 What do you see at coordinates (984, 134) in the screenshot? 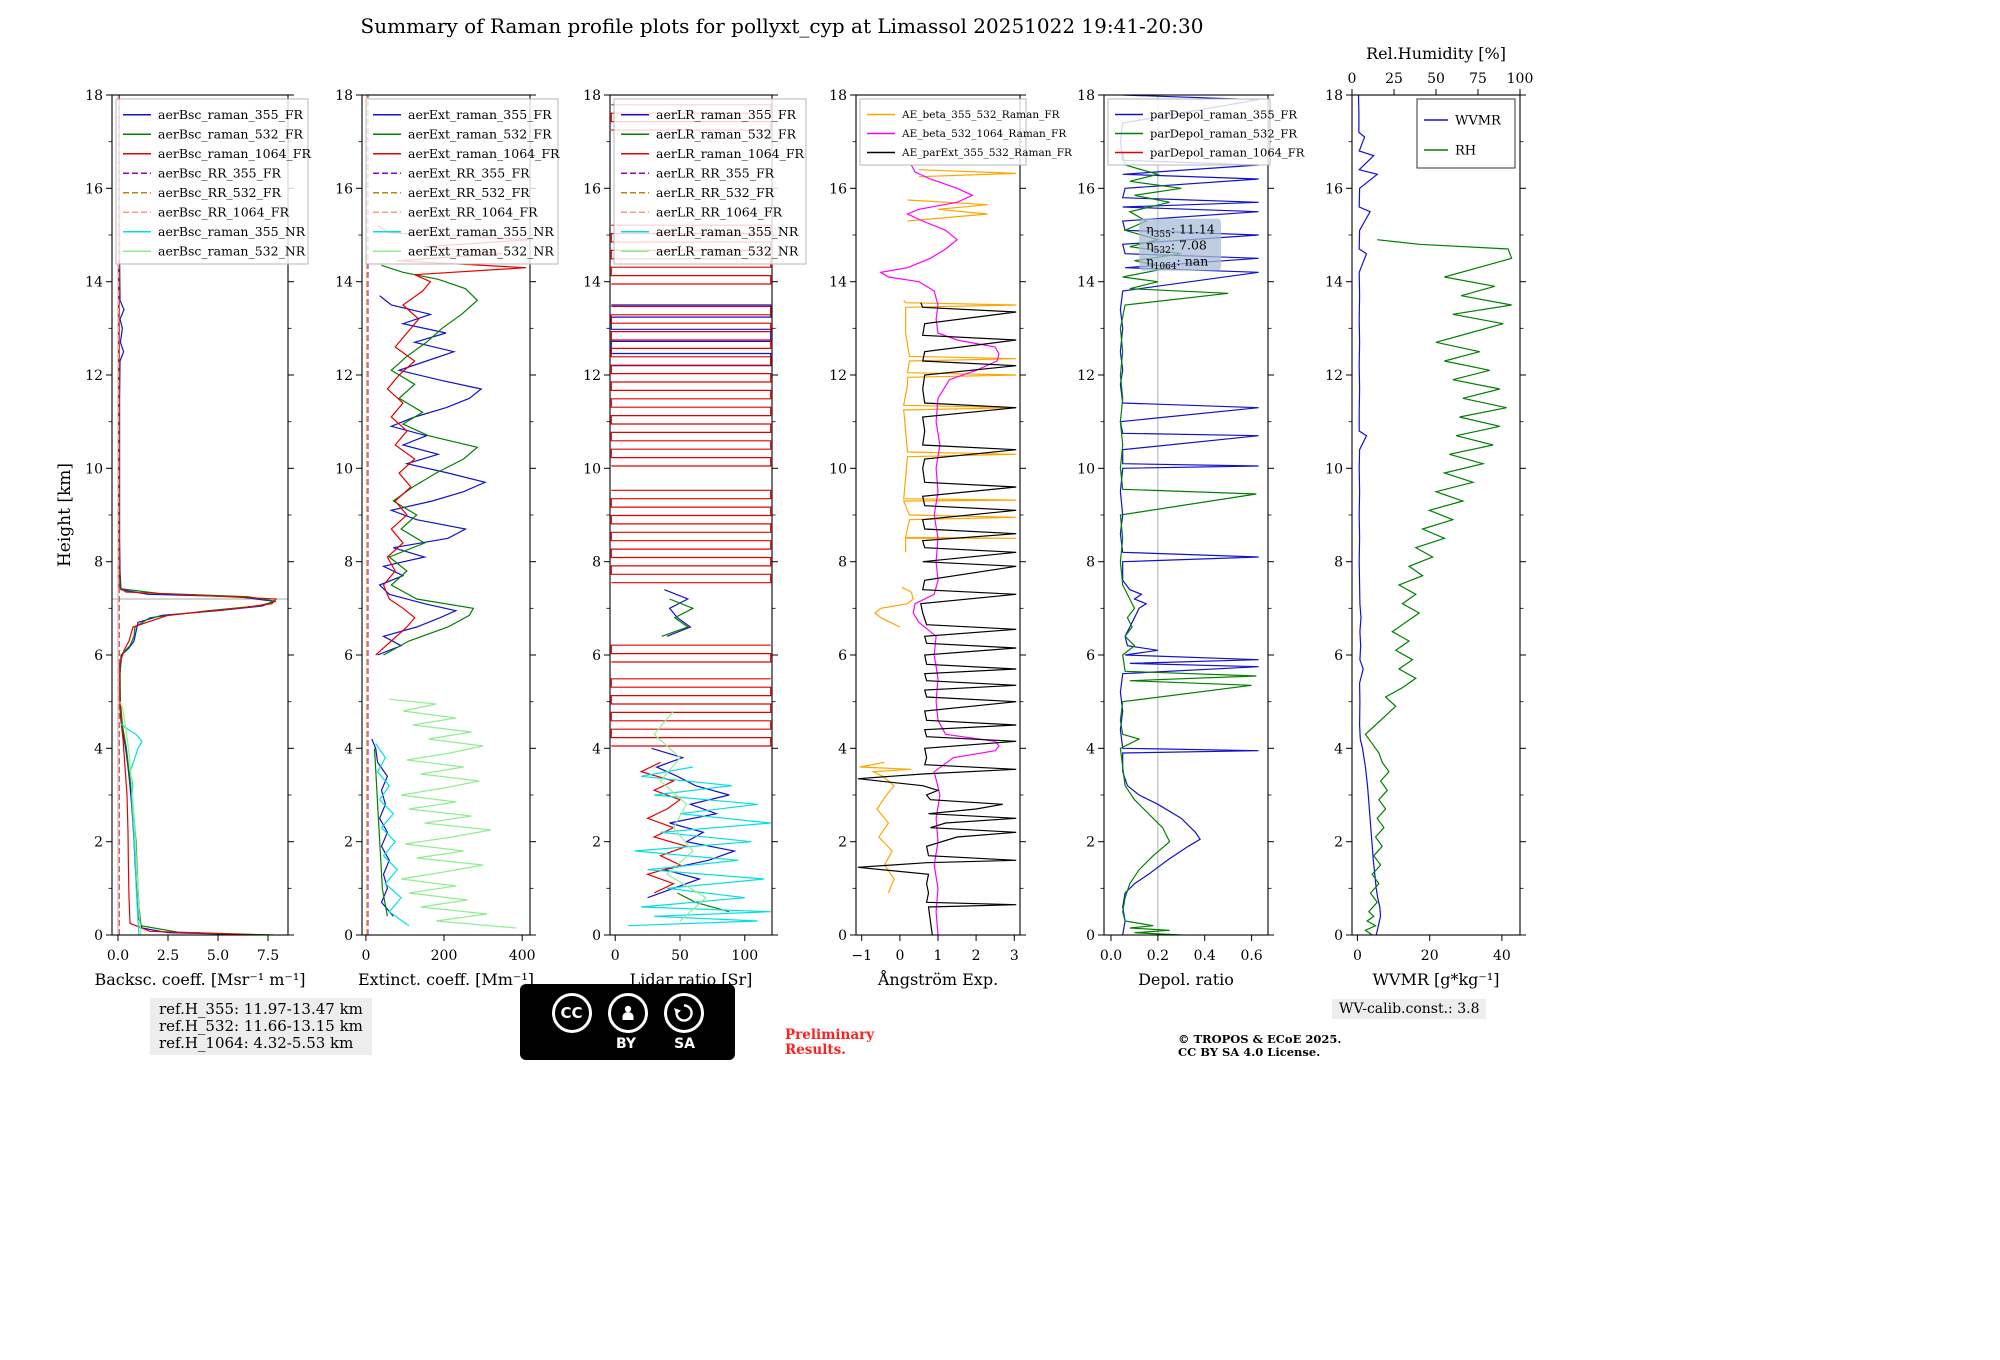
I see `svg-text: AE_beta_532_1064_Raman_FR` at bounding box center [984, 134].